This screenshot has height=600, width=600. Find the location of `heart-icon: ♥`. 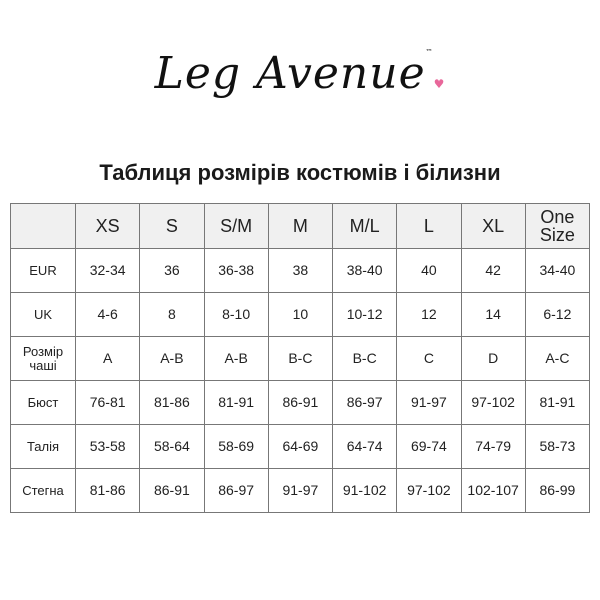

heart-icon: ♥ is located at coordinates (439, 84).